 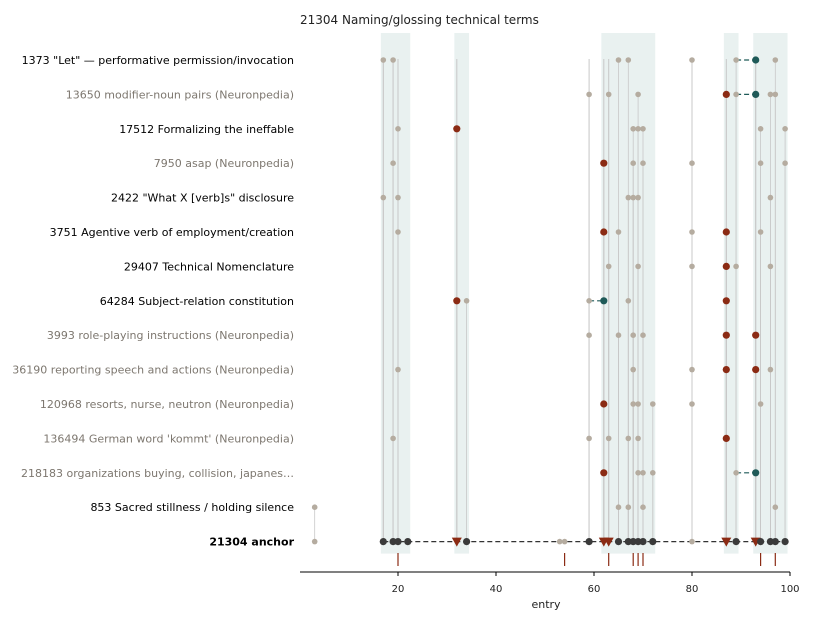 I want to click on row-label-136494: 136494 German word 'kommt' (Neuronpedia), so click(x=168, y=438).